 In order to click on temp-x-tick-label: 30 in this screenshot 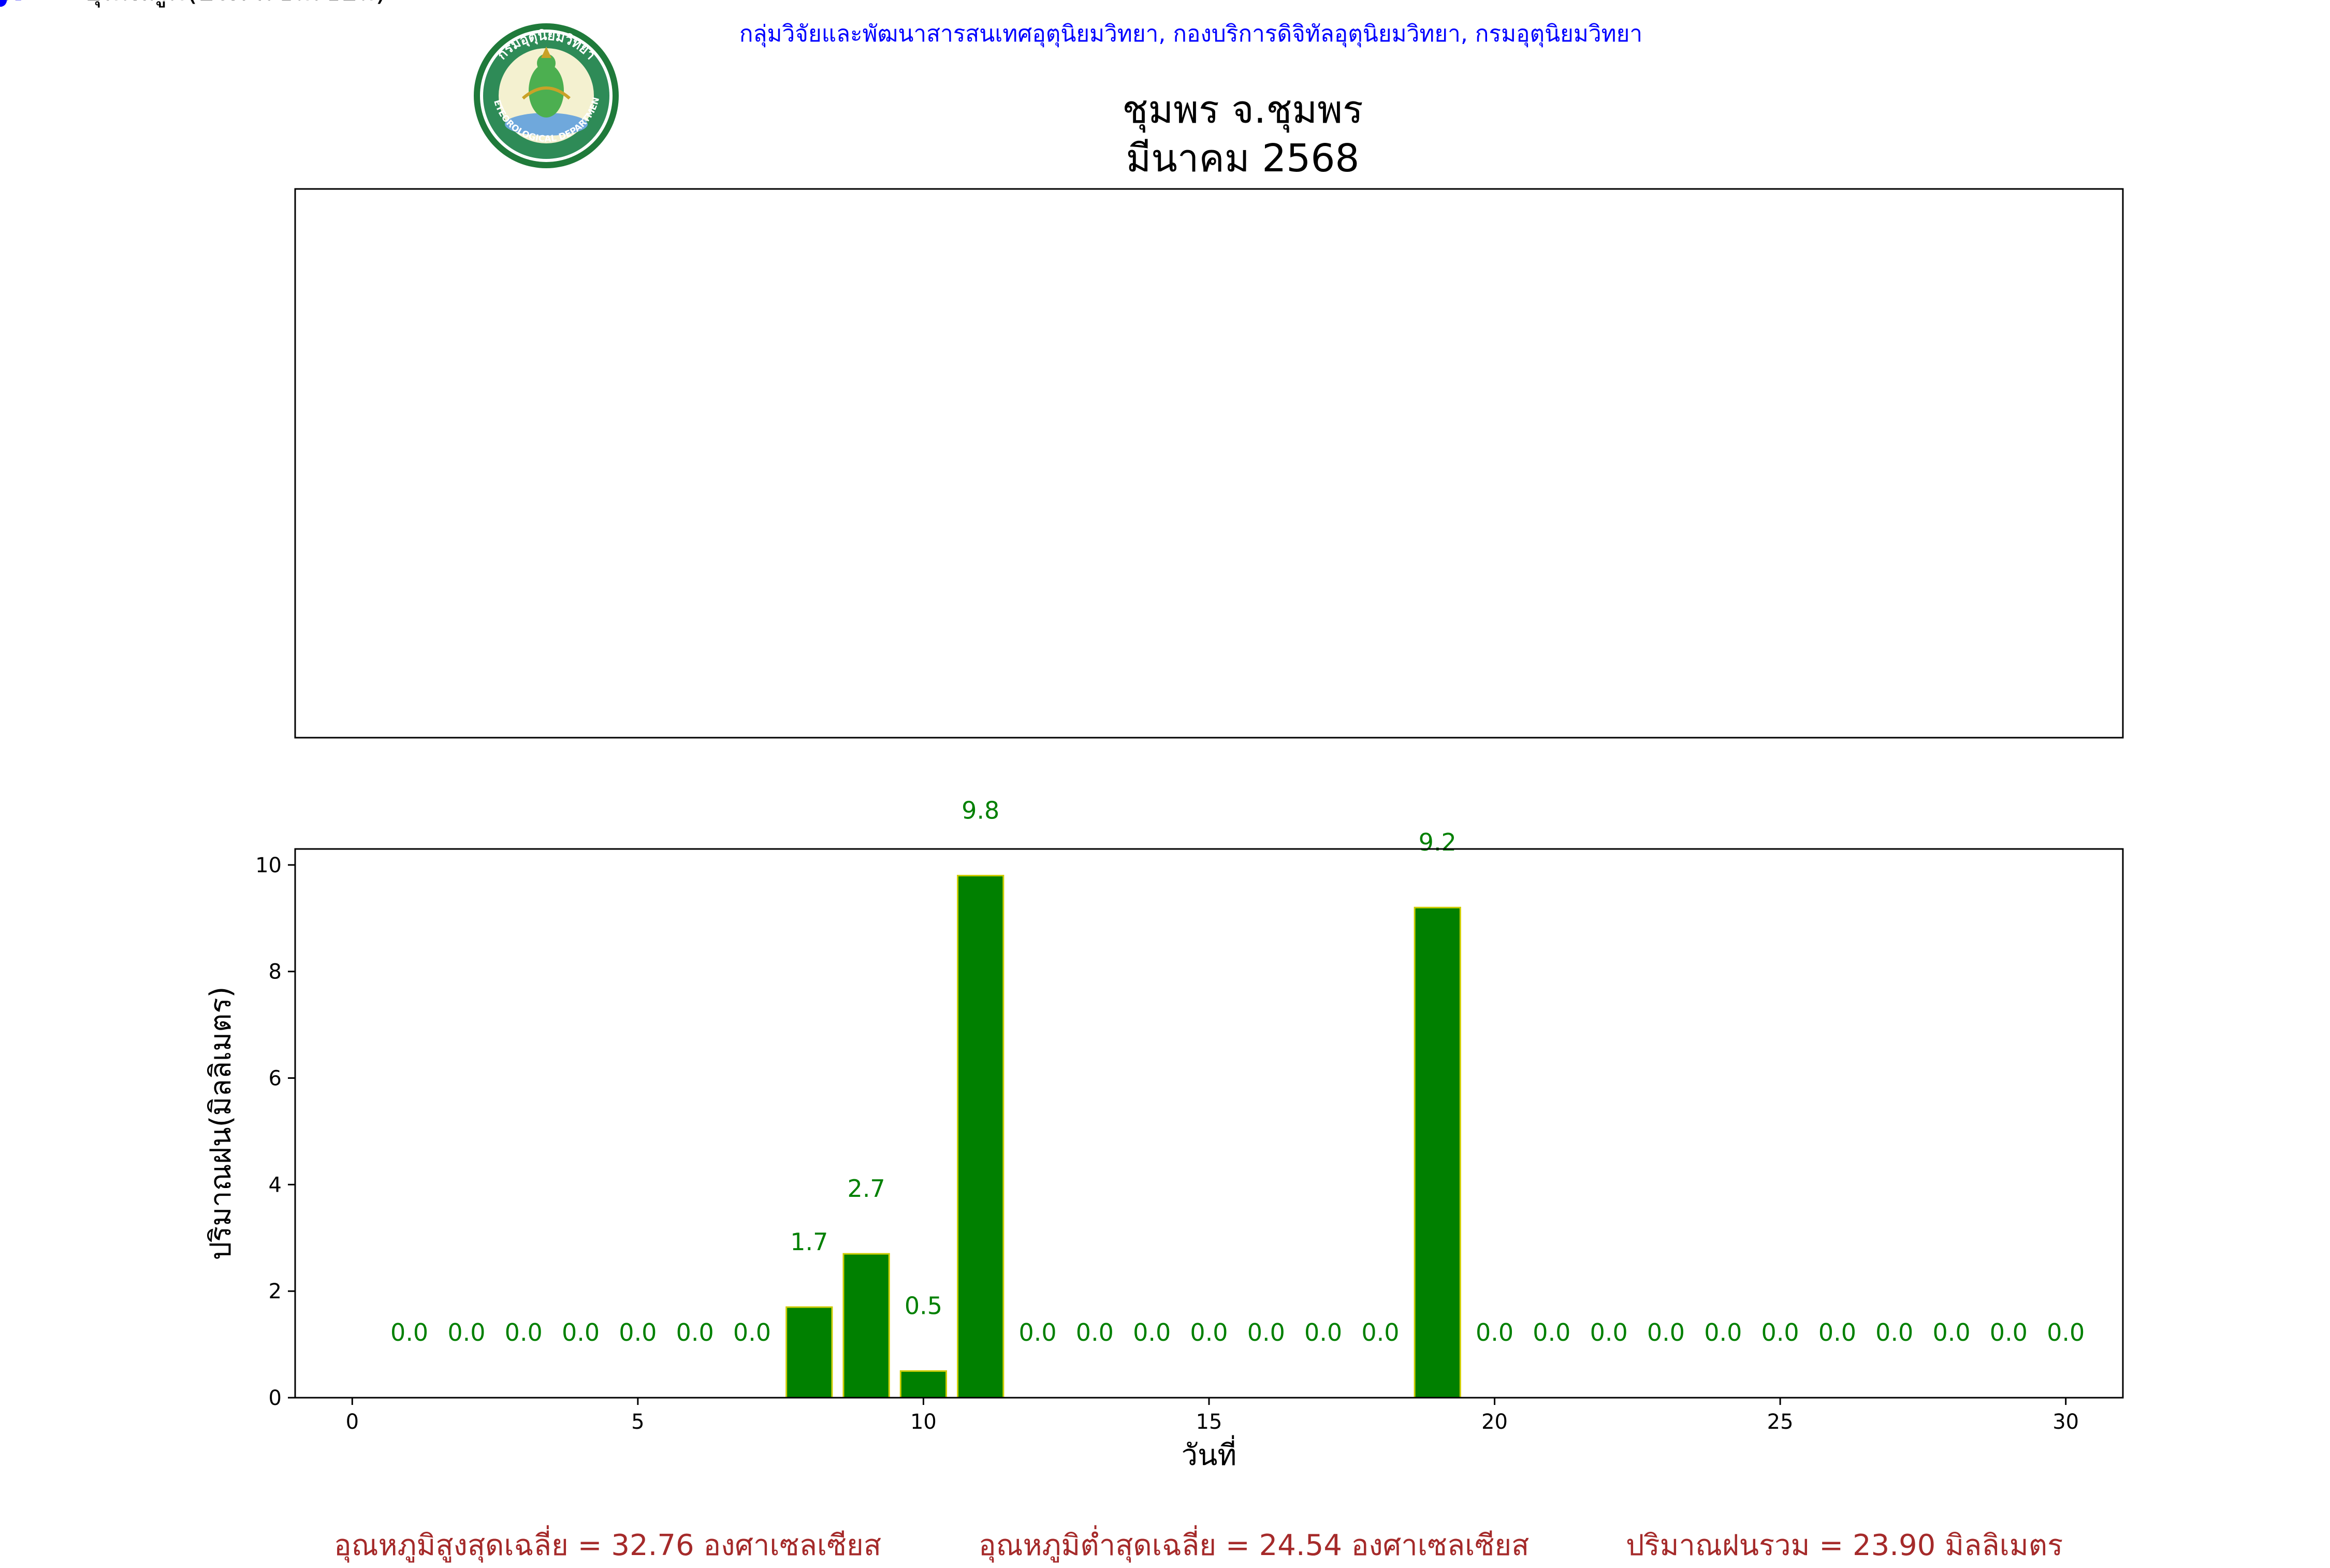, I will do `click(6, 2)`.